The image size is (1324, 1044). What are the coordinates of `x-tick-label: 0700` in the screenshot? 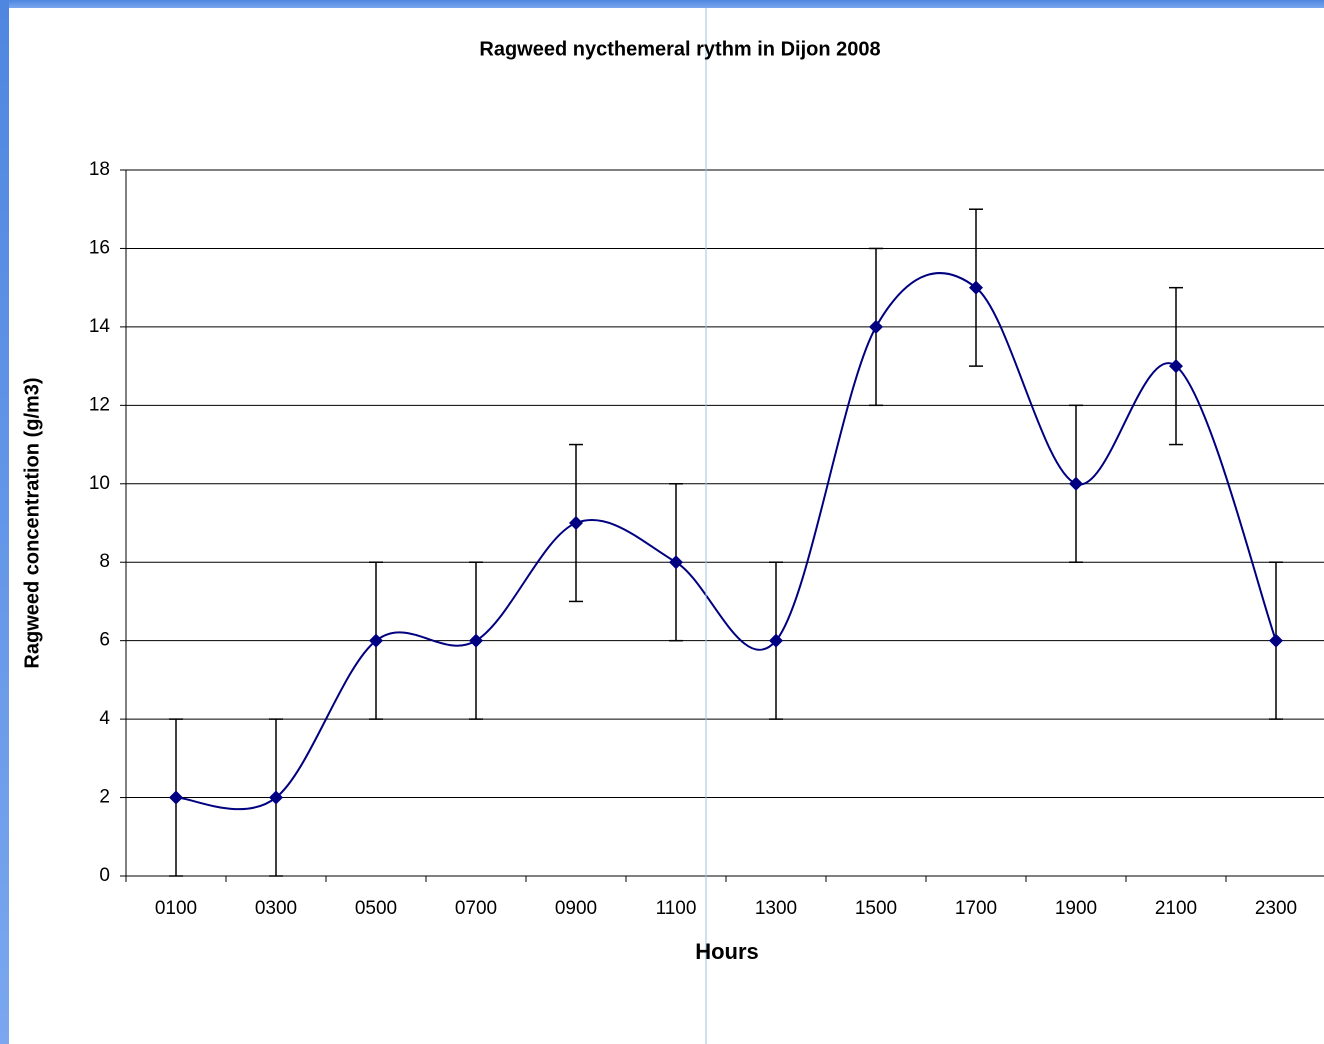 It's located at (476, 908).